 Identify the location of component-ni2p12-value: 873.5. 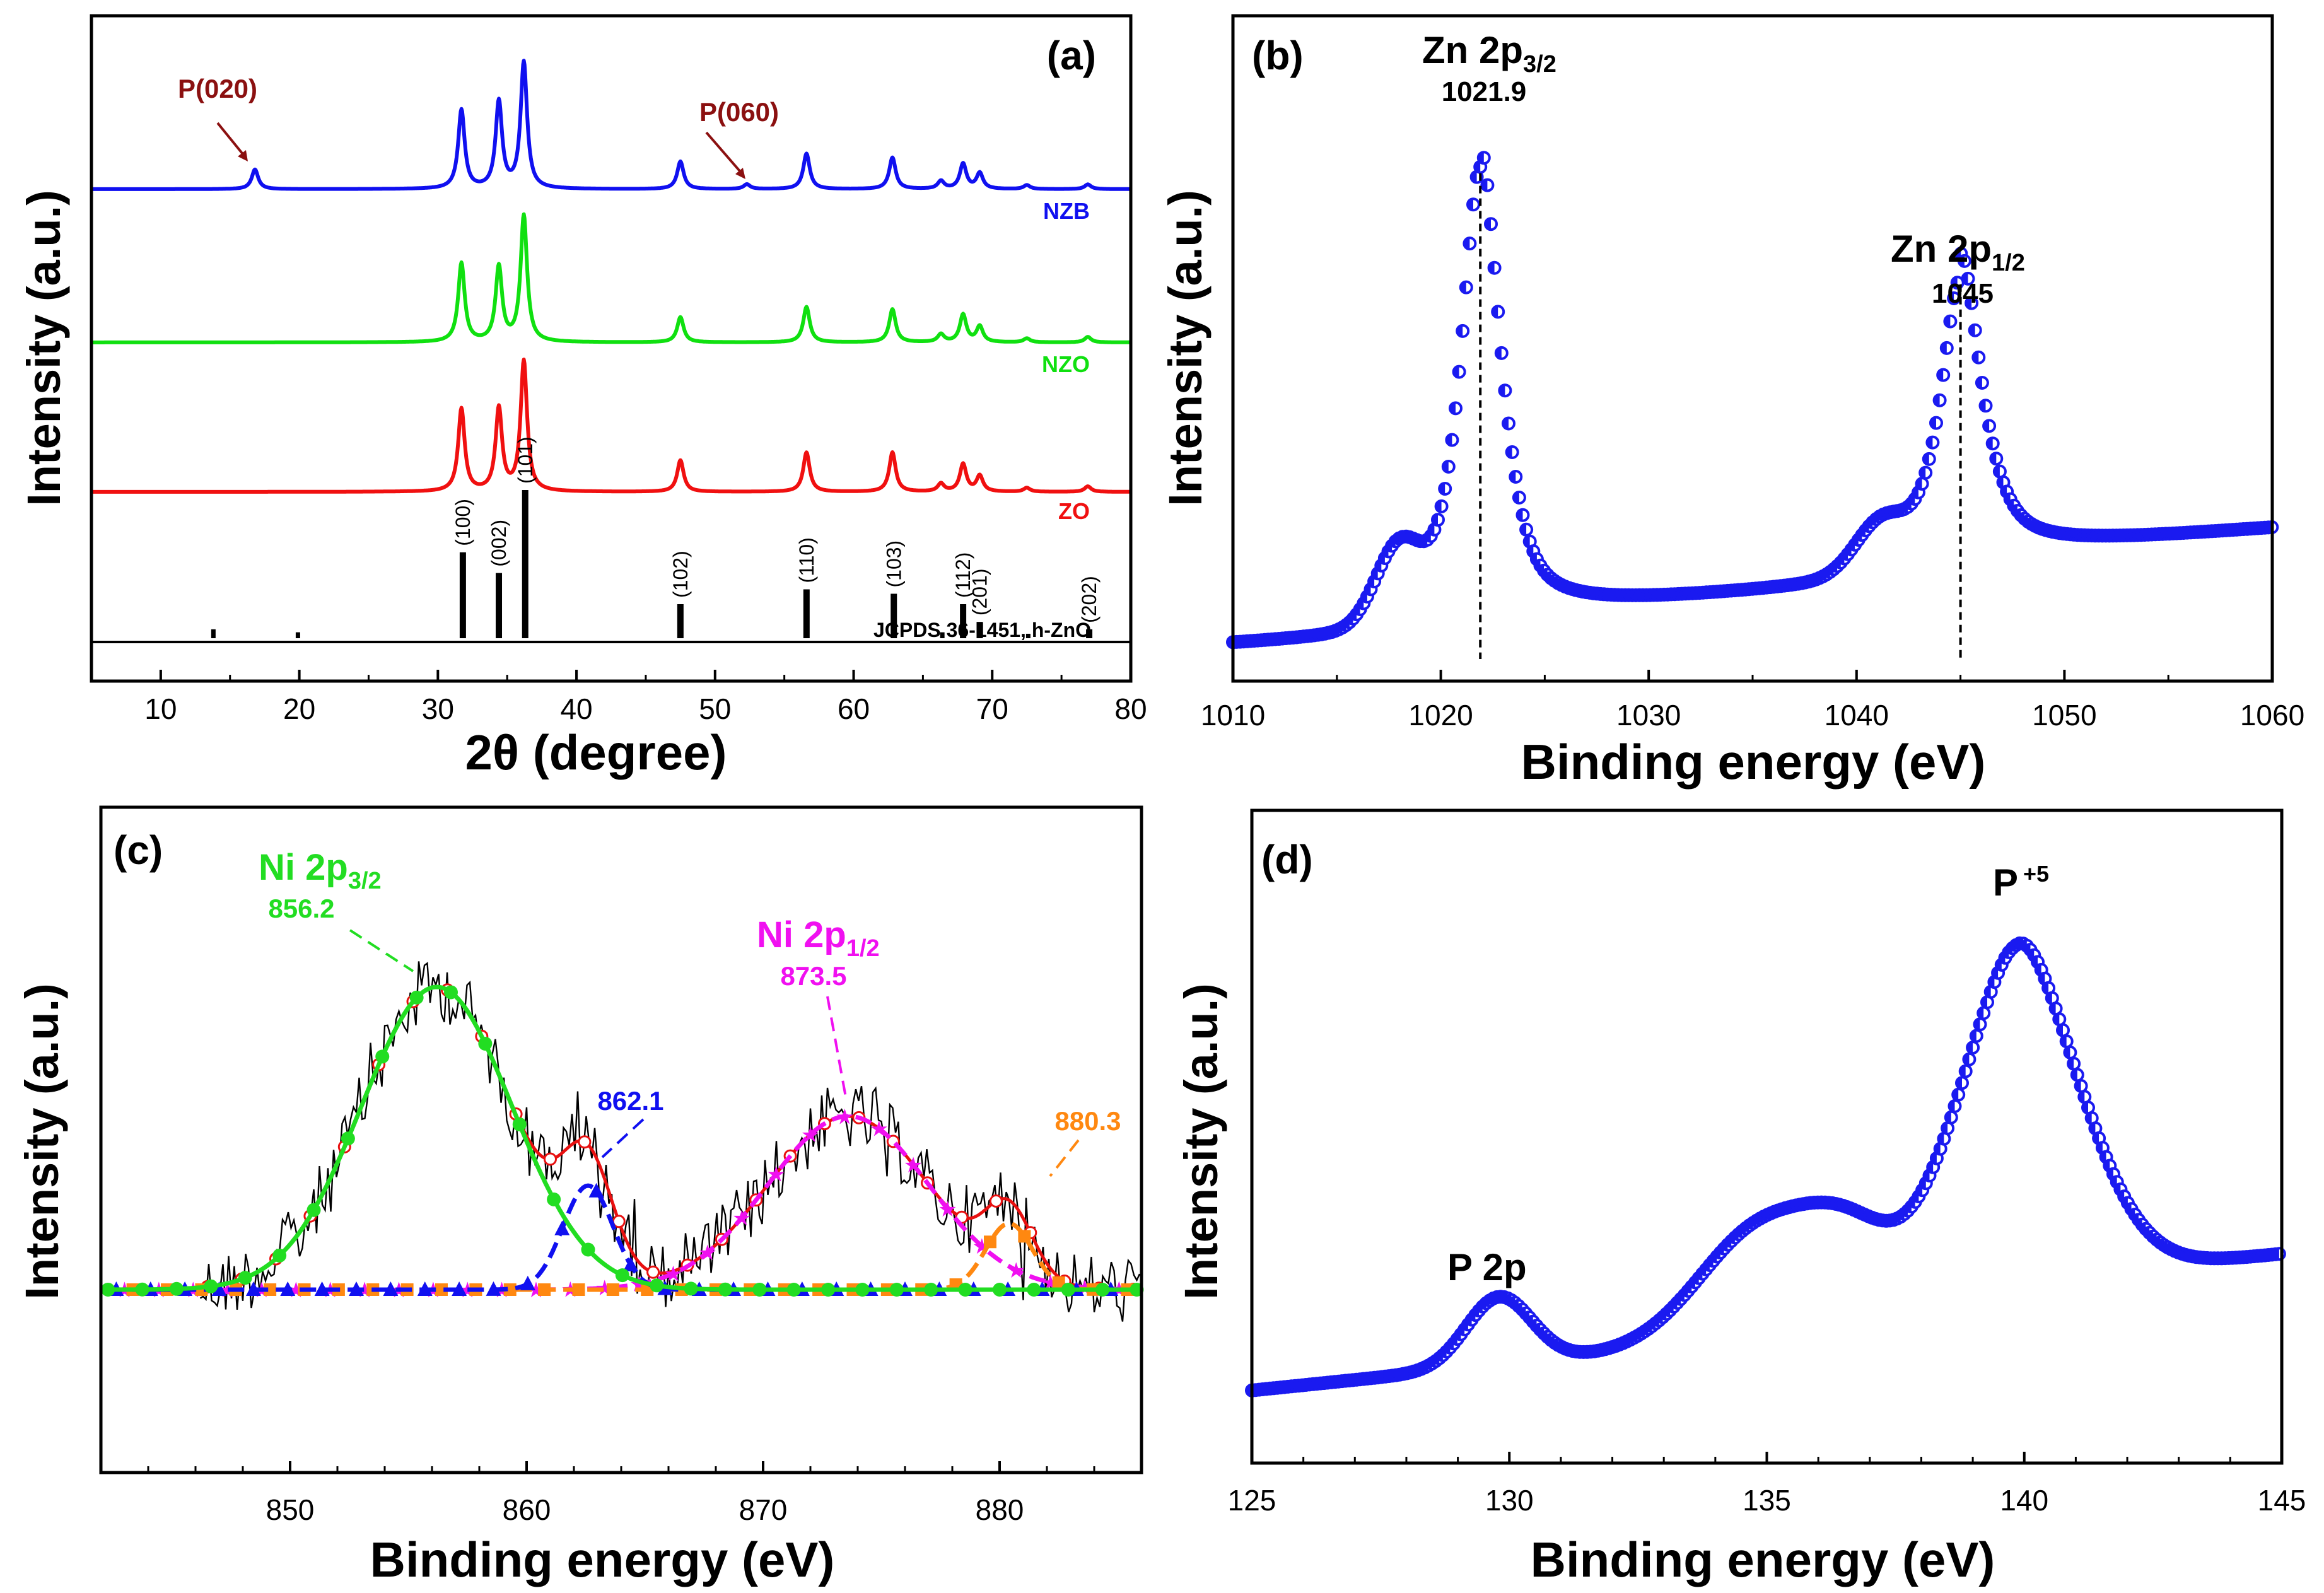
(813, 976).